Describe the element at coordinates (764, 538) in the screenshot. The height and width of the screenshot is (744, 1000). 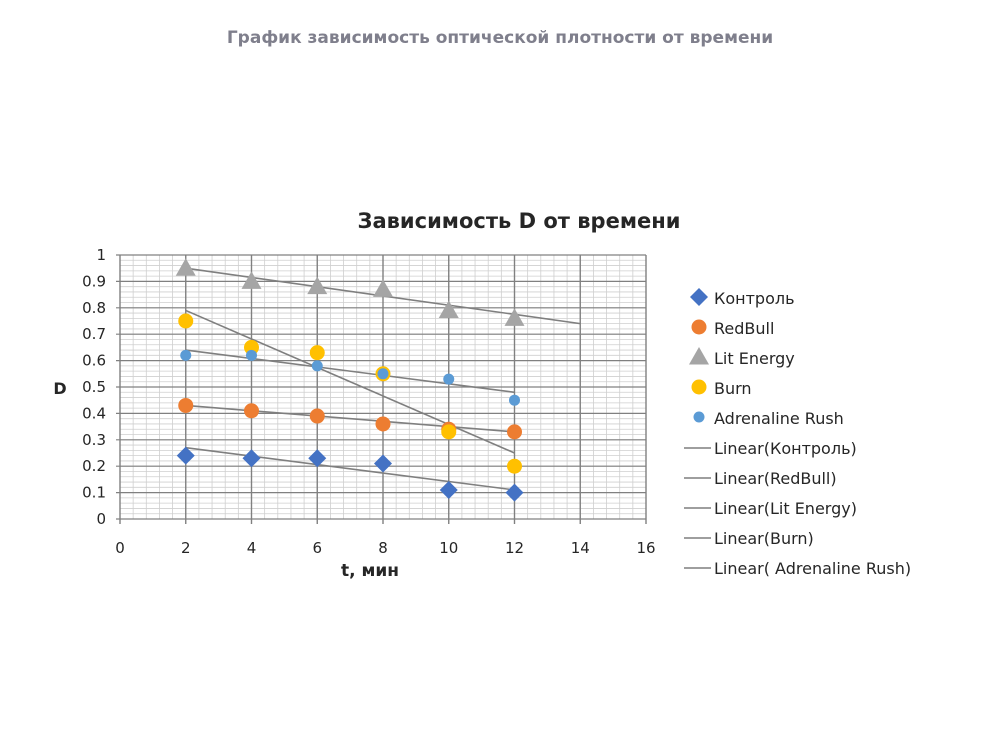
I see `legend-entry-label: Linear(Burn)` at that location.